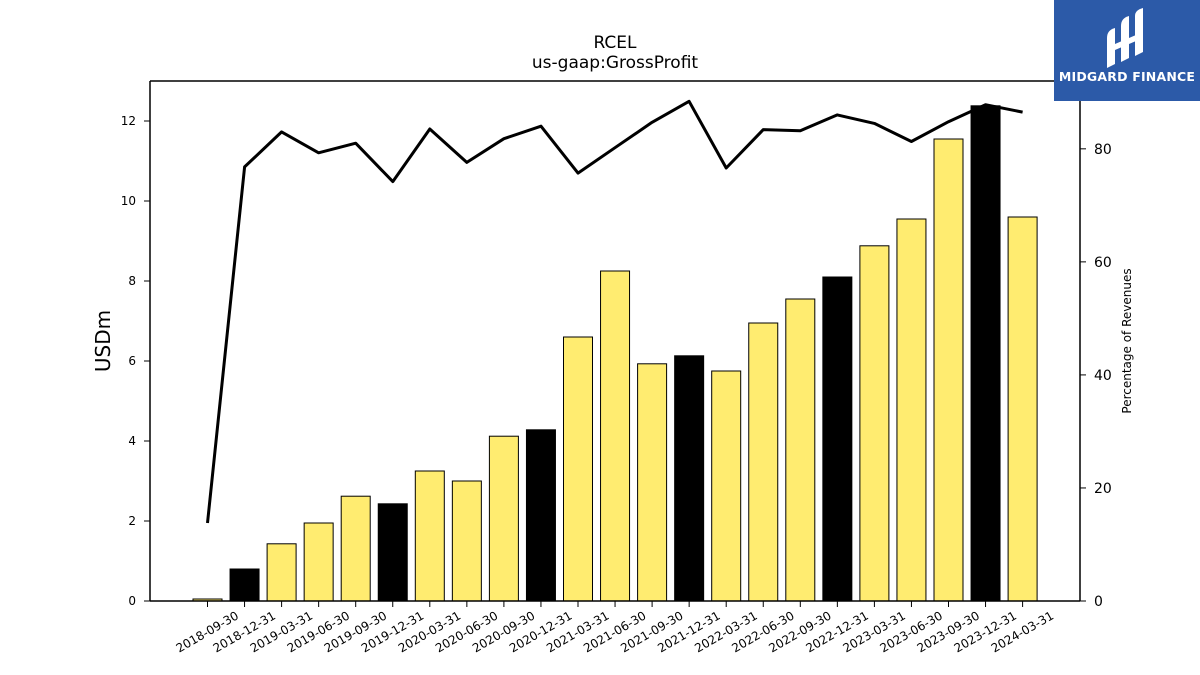 The width and height of the screenshot is (1200, 675). Describe the element at coordinates (128, 121) in the screenshot. I see `y-tick-label: 12` at that location.